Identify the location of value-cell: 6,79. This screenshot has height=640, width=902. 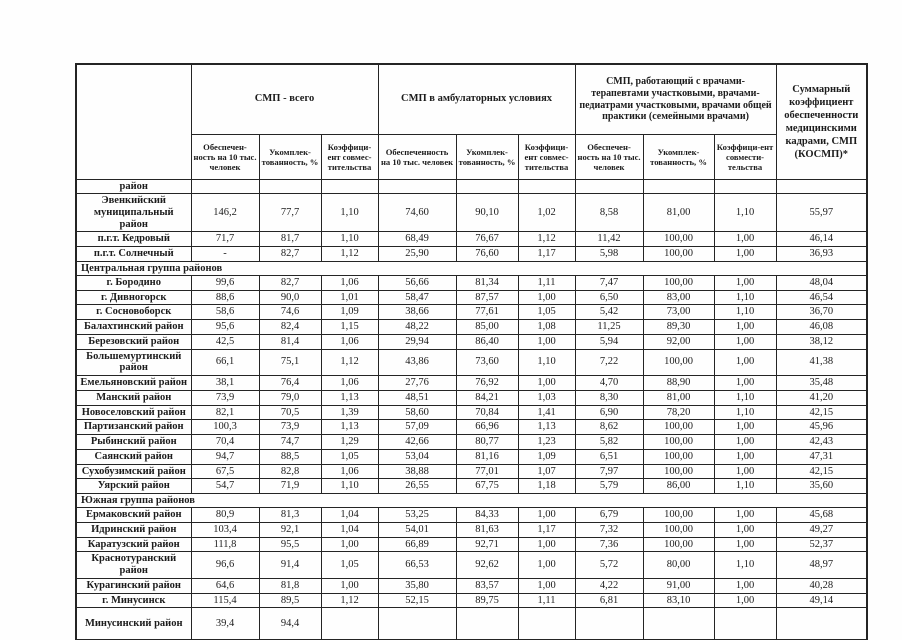
(609, 515).